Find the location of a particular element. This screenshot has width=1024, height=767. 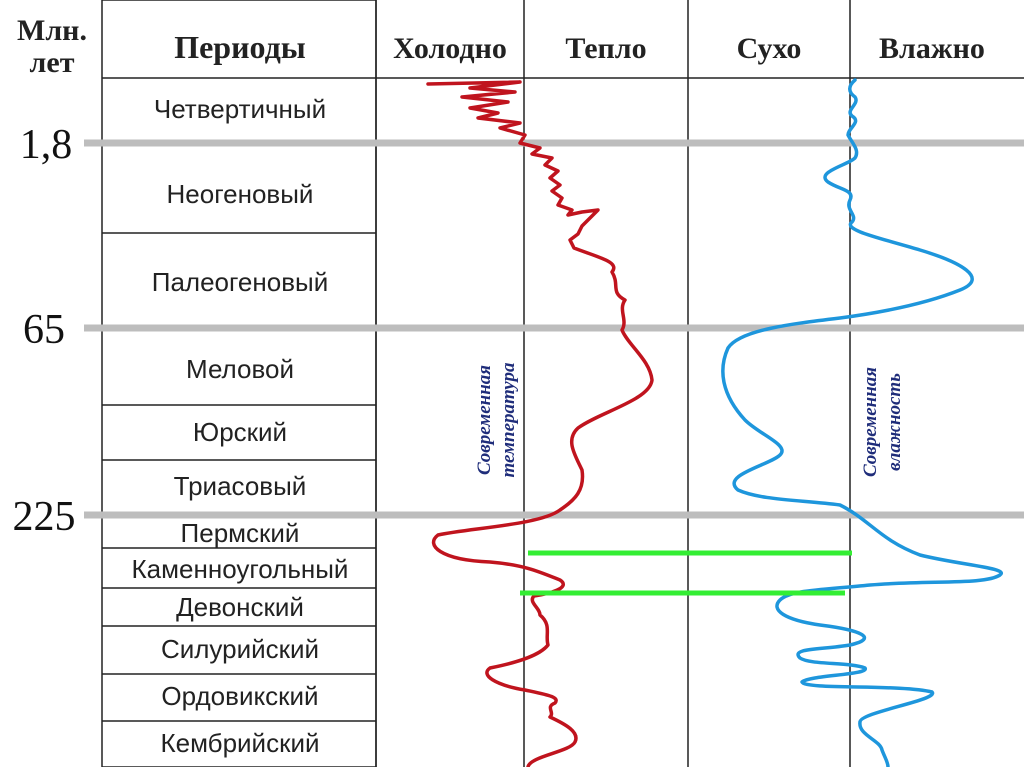

period-label: Юрский is located at coordinates (240, 432).